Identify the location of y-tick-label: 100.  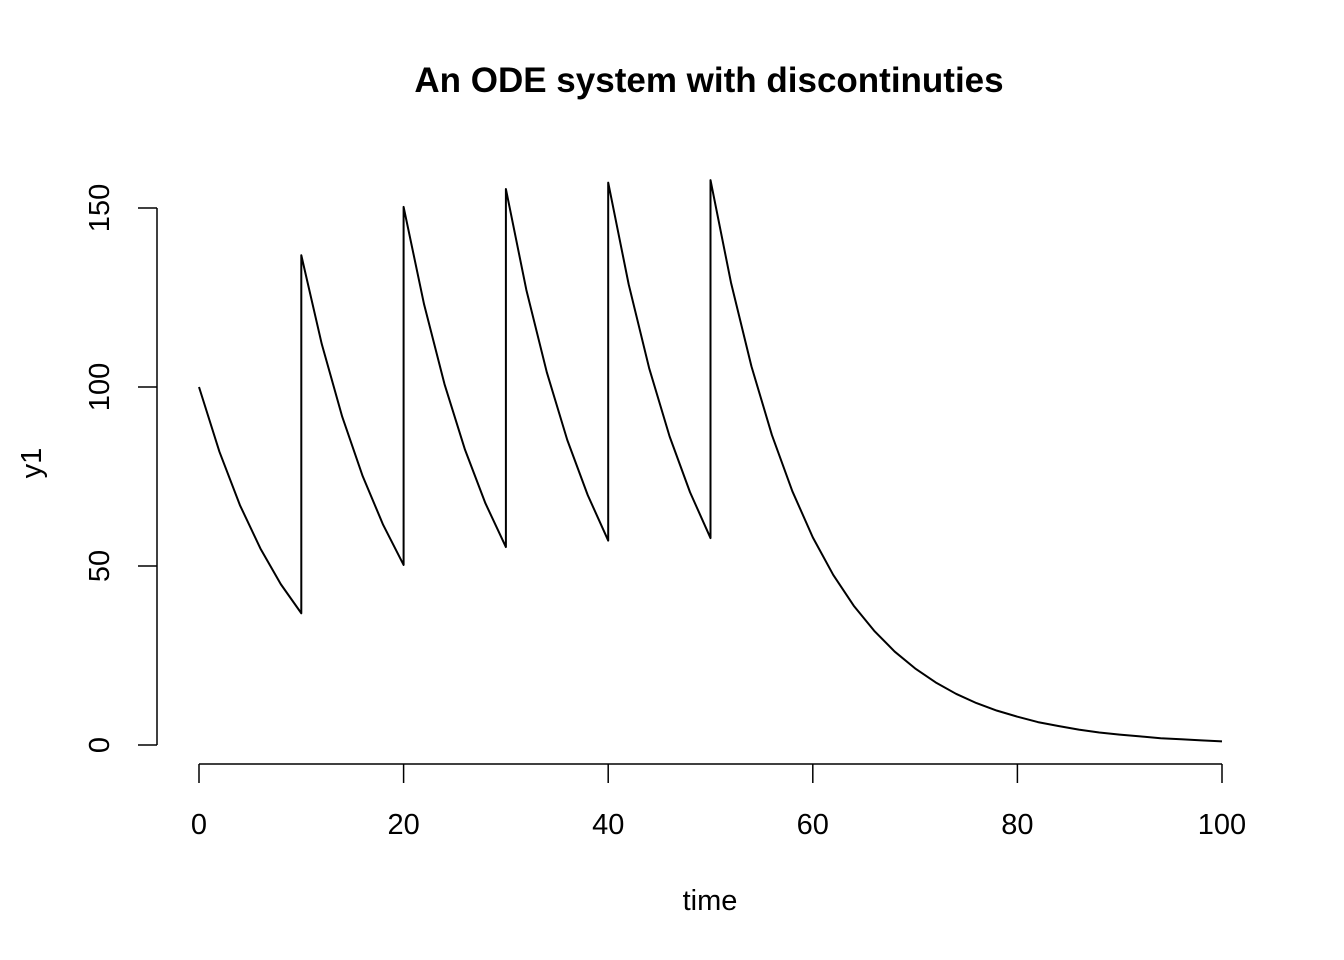
(100, 387).